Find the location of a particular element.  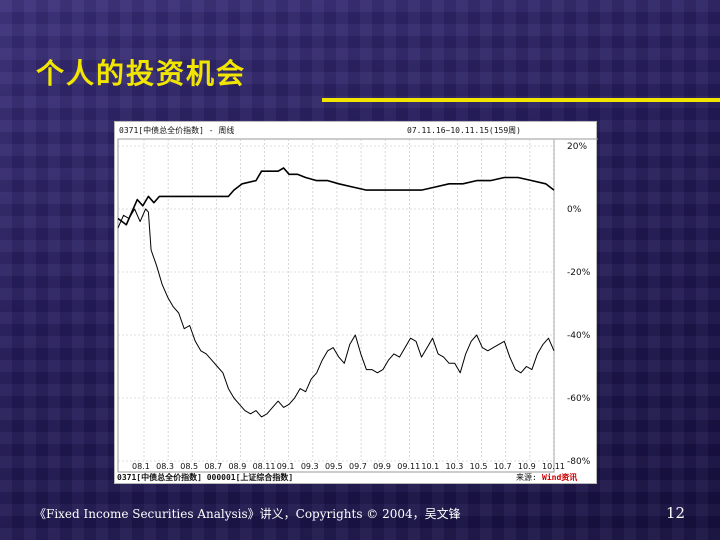

chart-header-left: 0371[中债总全价指数] - 周线 is located at coordinates (176, 130).